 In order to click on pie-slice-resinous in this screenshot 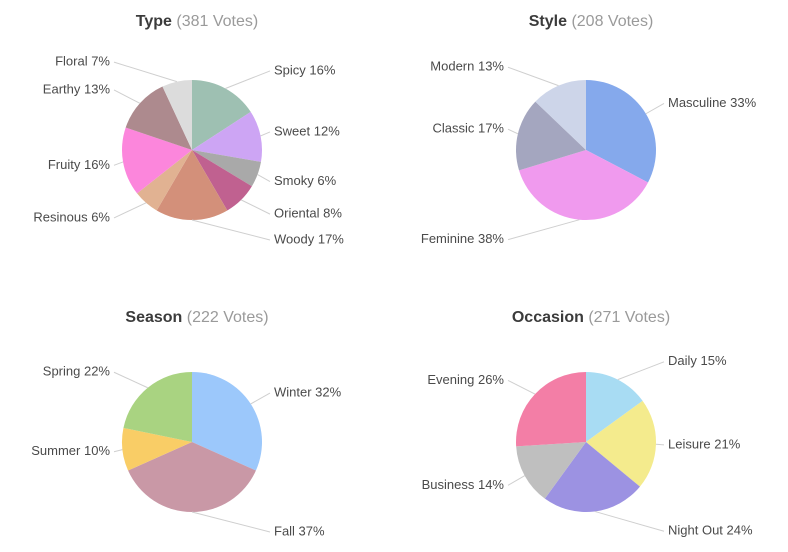, I will do `click(164, 180)`.